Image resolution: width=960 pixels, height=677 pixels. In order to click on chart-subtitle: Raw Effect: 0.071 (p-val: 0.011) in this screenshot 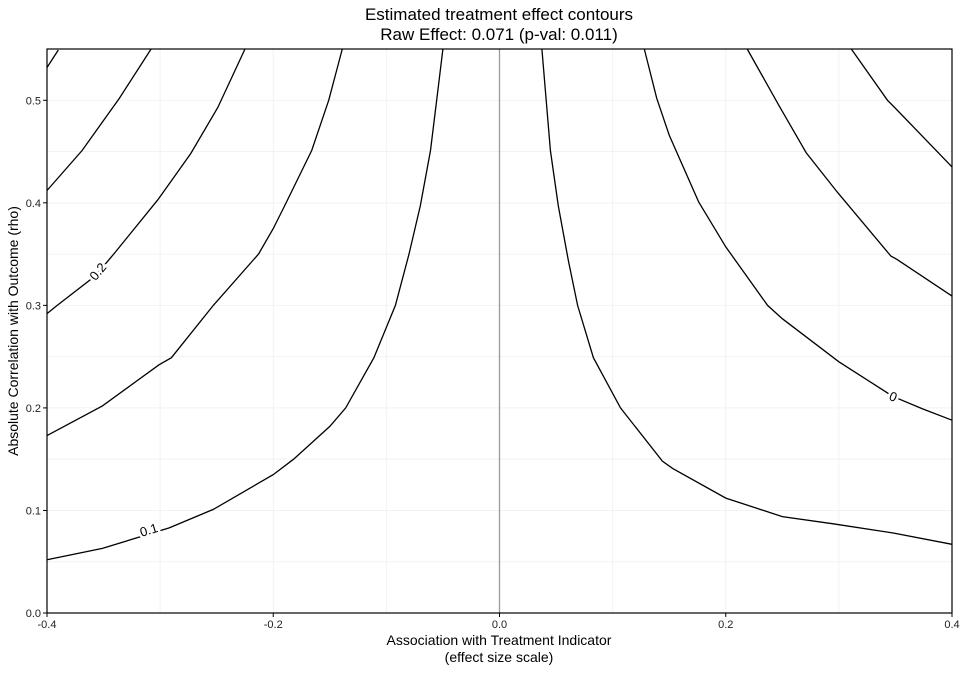, I will do `click(499, 34)`.